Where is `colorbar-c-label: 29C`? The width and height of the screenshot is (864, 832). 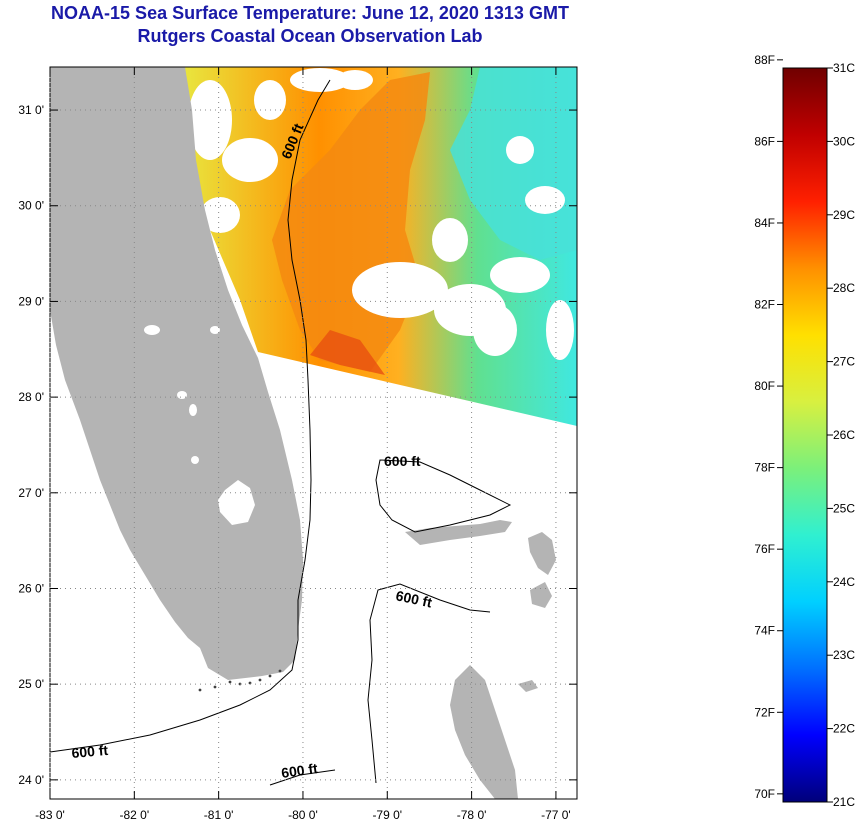 colorbar-c-label: 29C is located at coordinates (844, 215).